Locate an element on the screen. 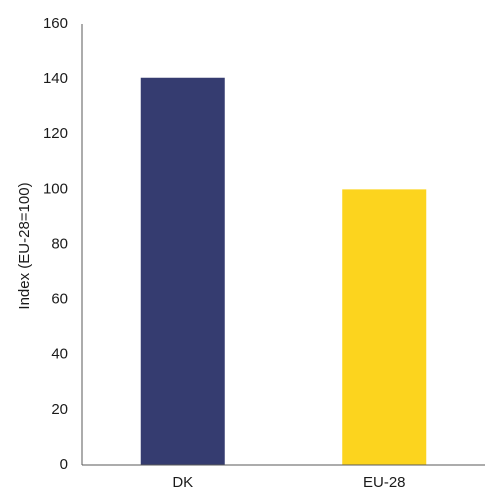 The height and width of the screenshot is (495, 489). y-tick-label: 160 is located at coordinates (55, 23).